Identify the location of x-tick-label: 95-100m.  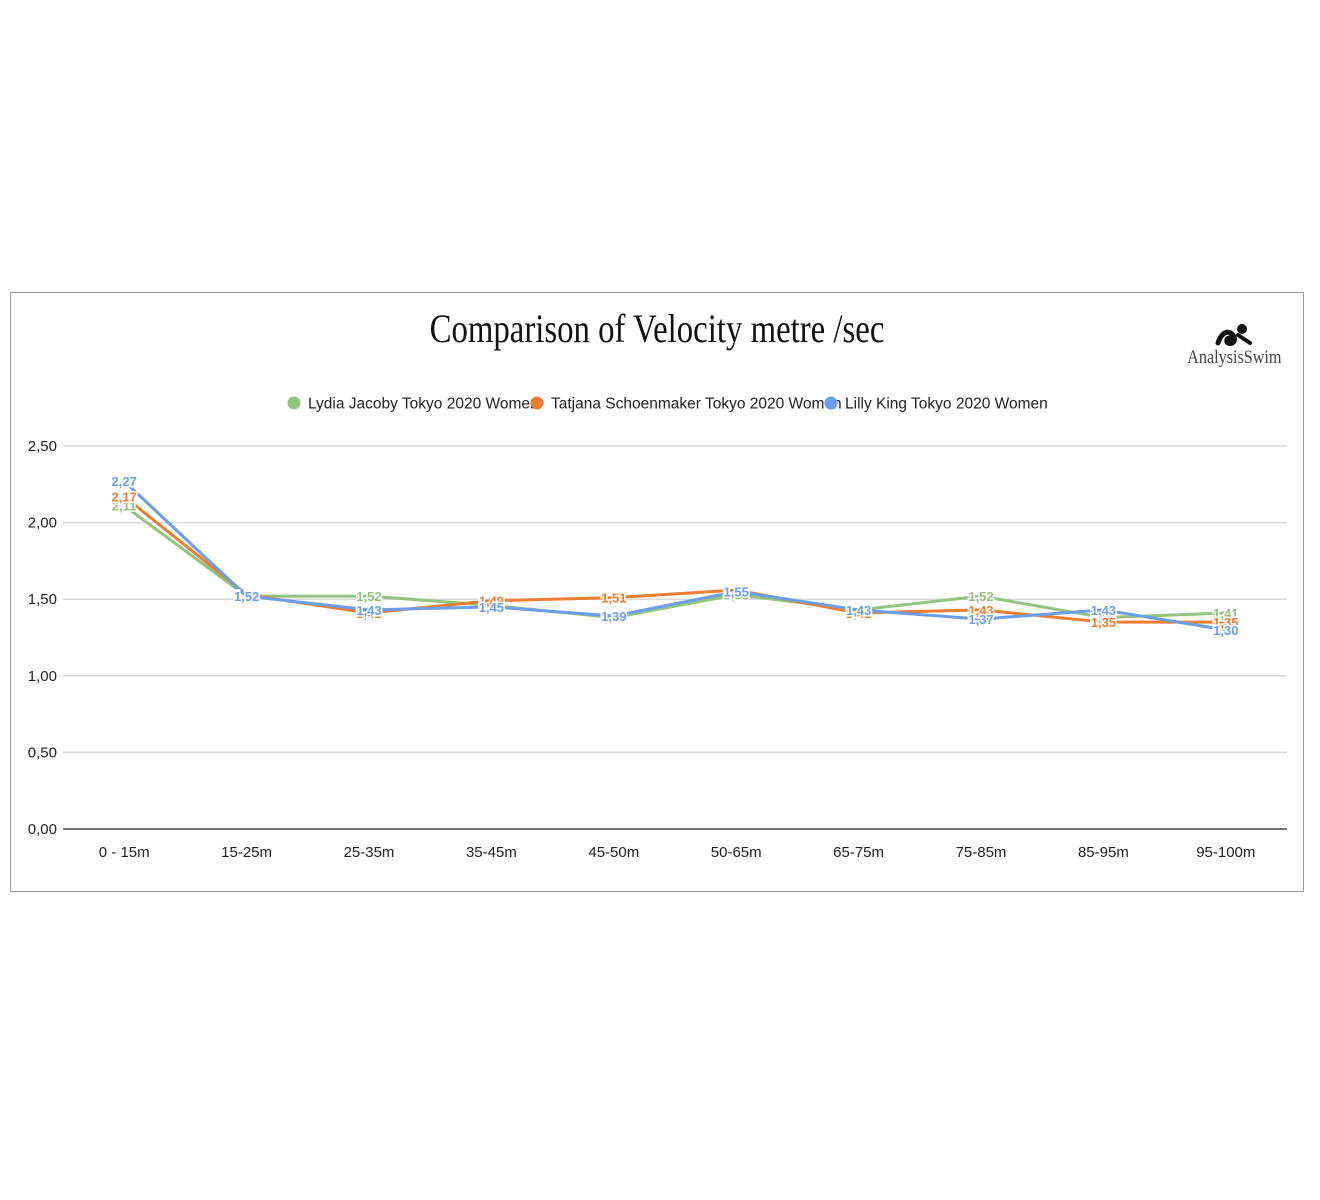
(1225, 852).